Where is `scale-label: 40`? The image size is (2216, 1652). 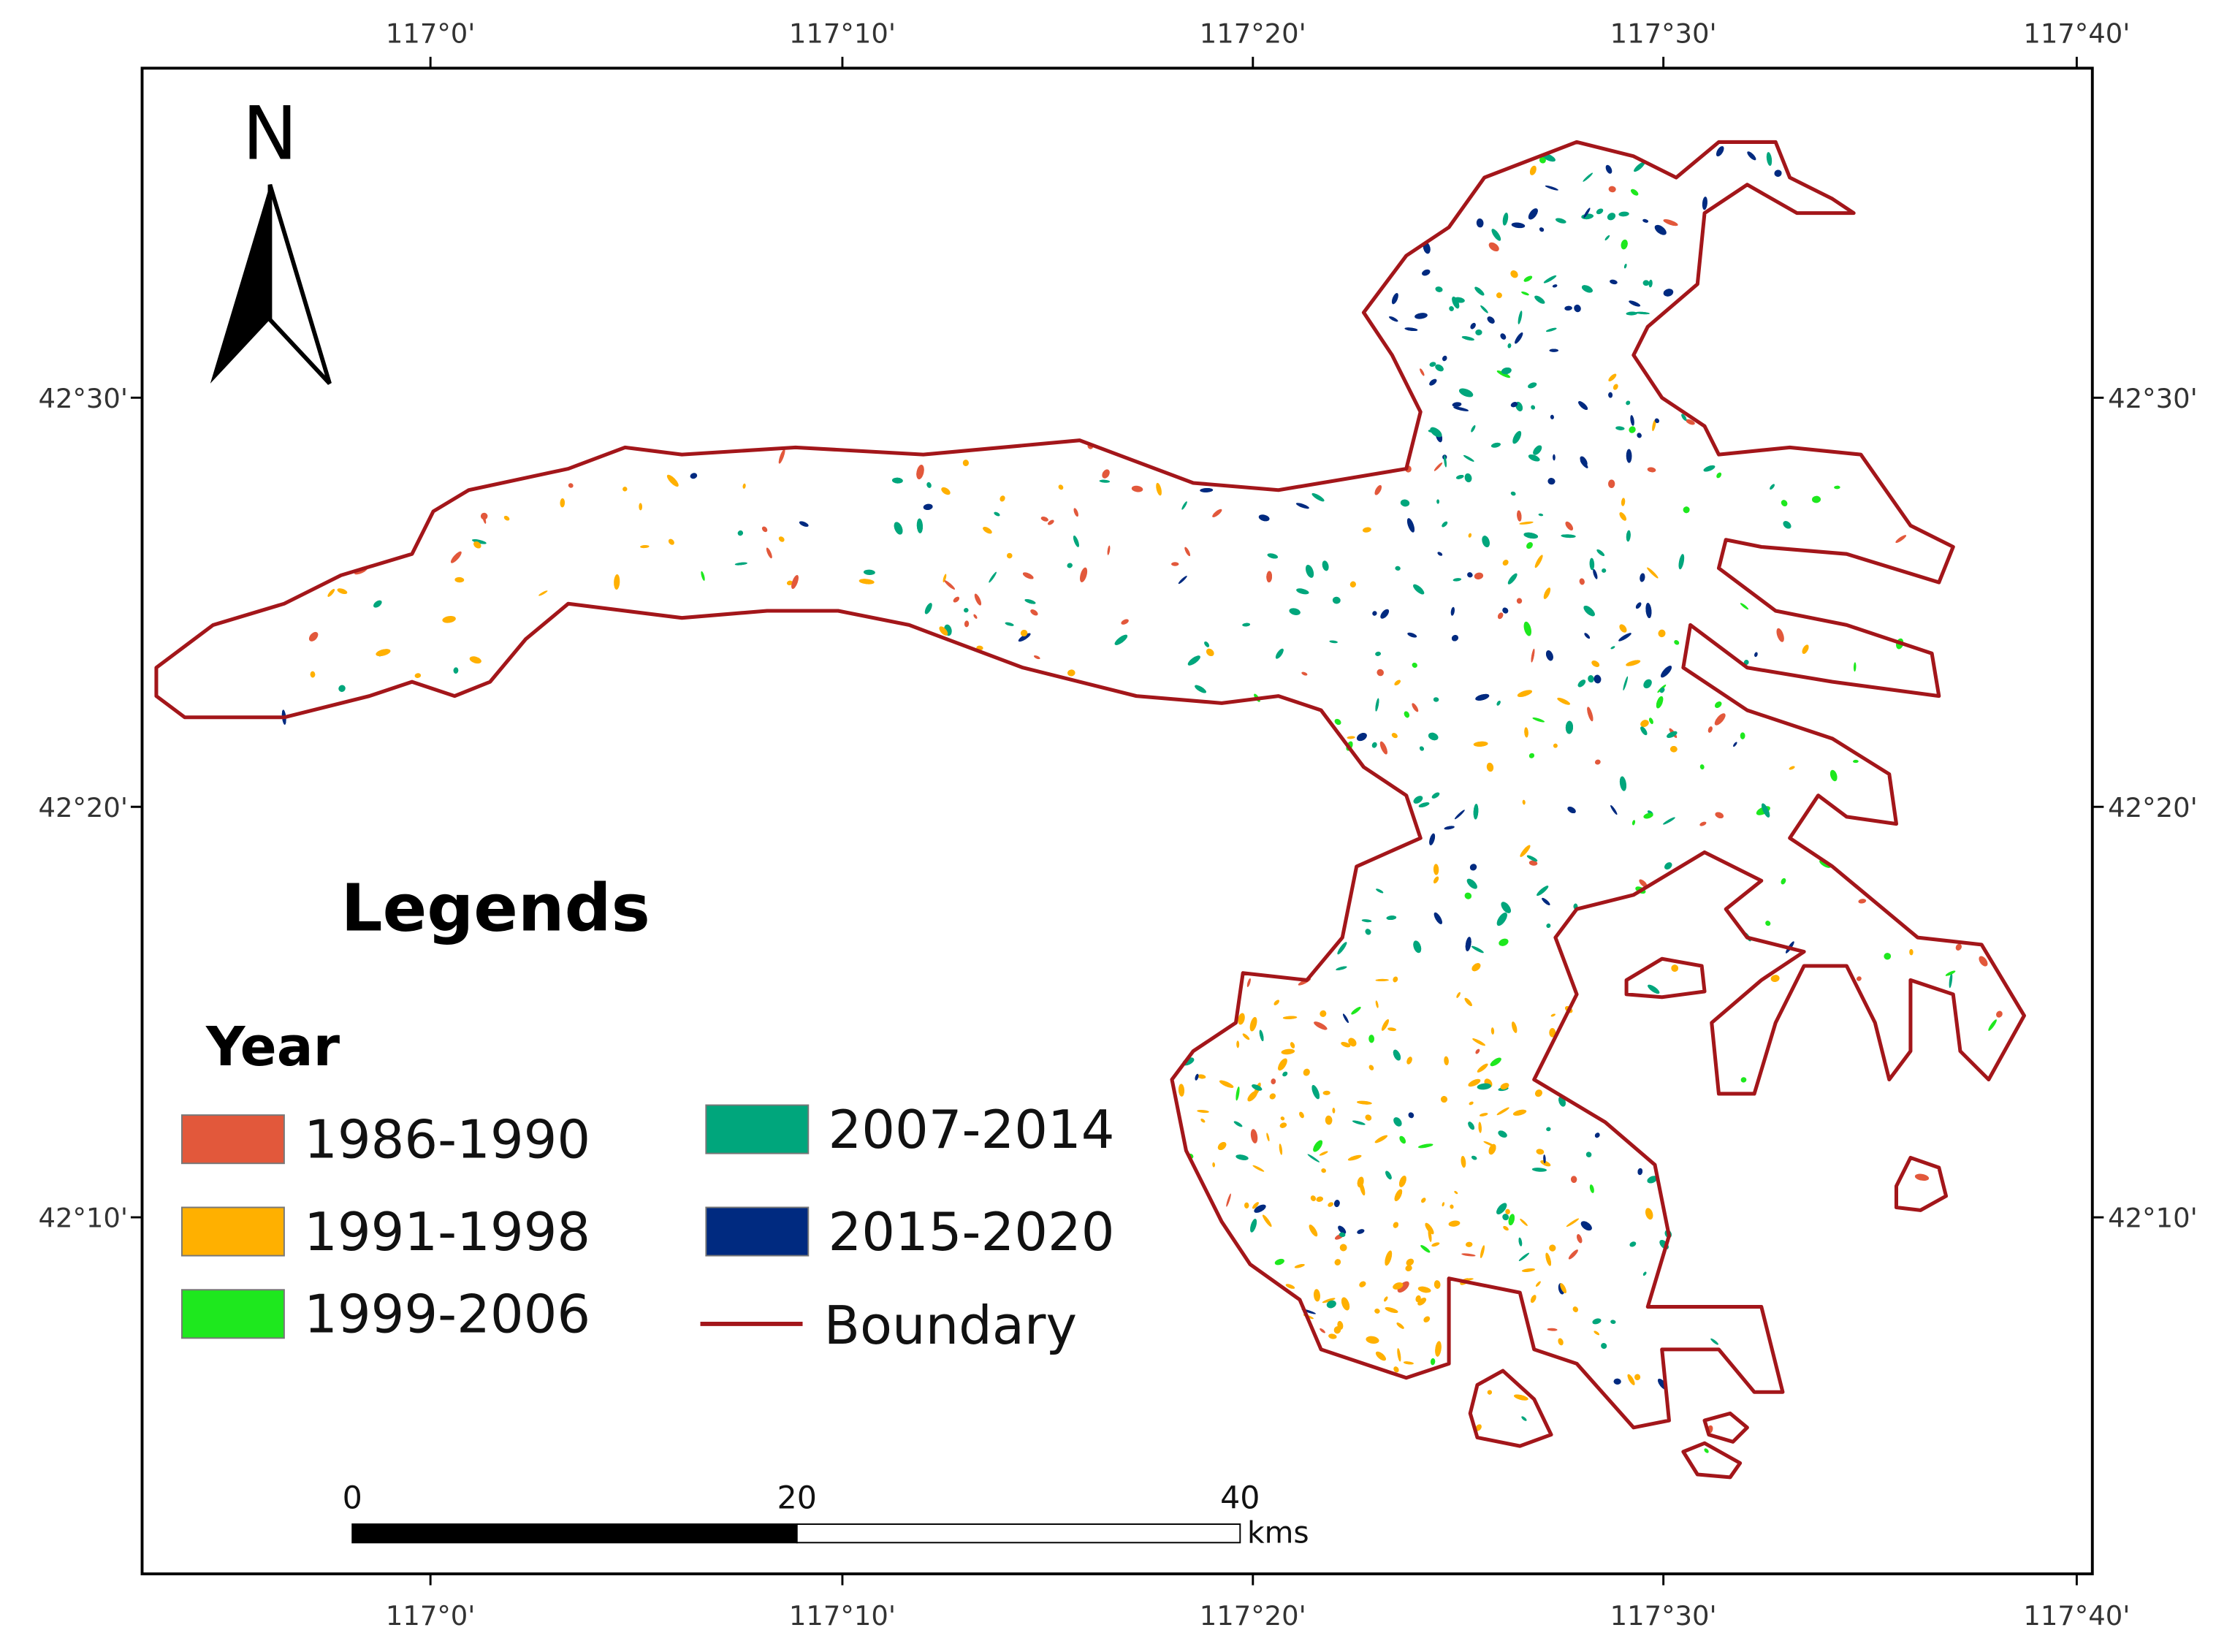
scale-label: 40 is located at coordinates (1240, 1498).